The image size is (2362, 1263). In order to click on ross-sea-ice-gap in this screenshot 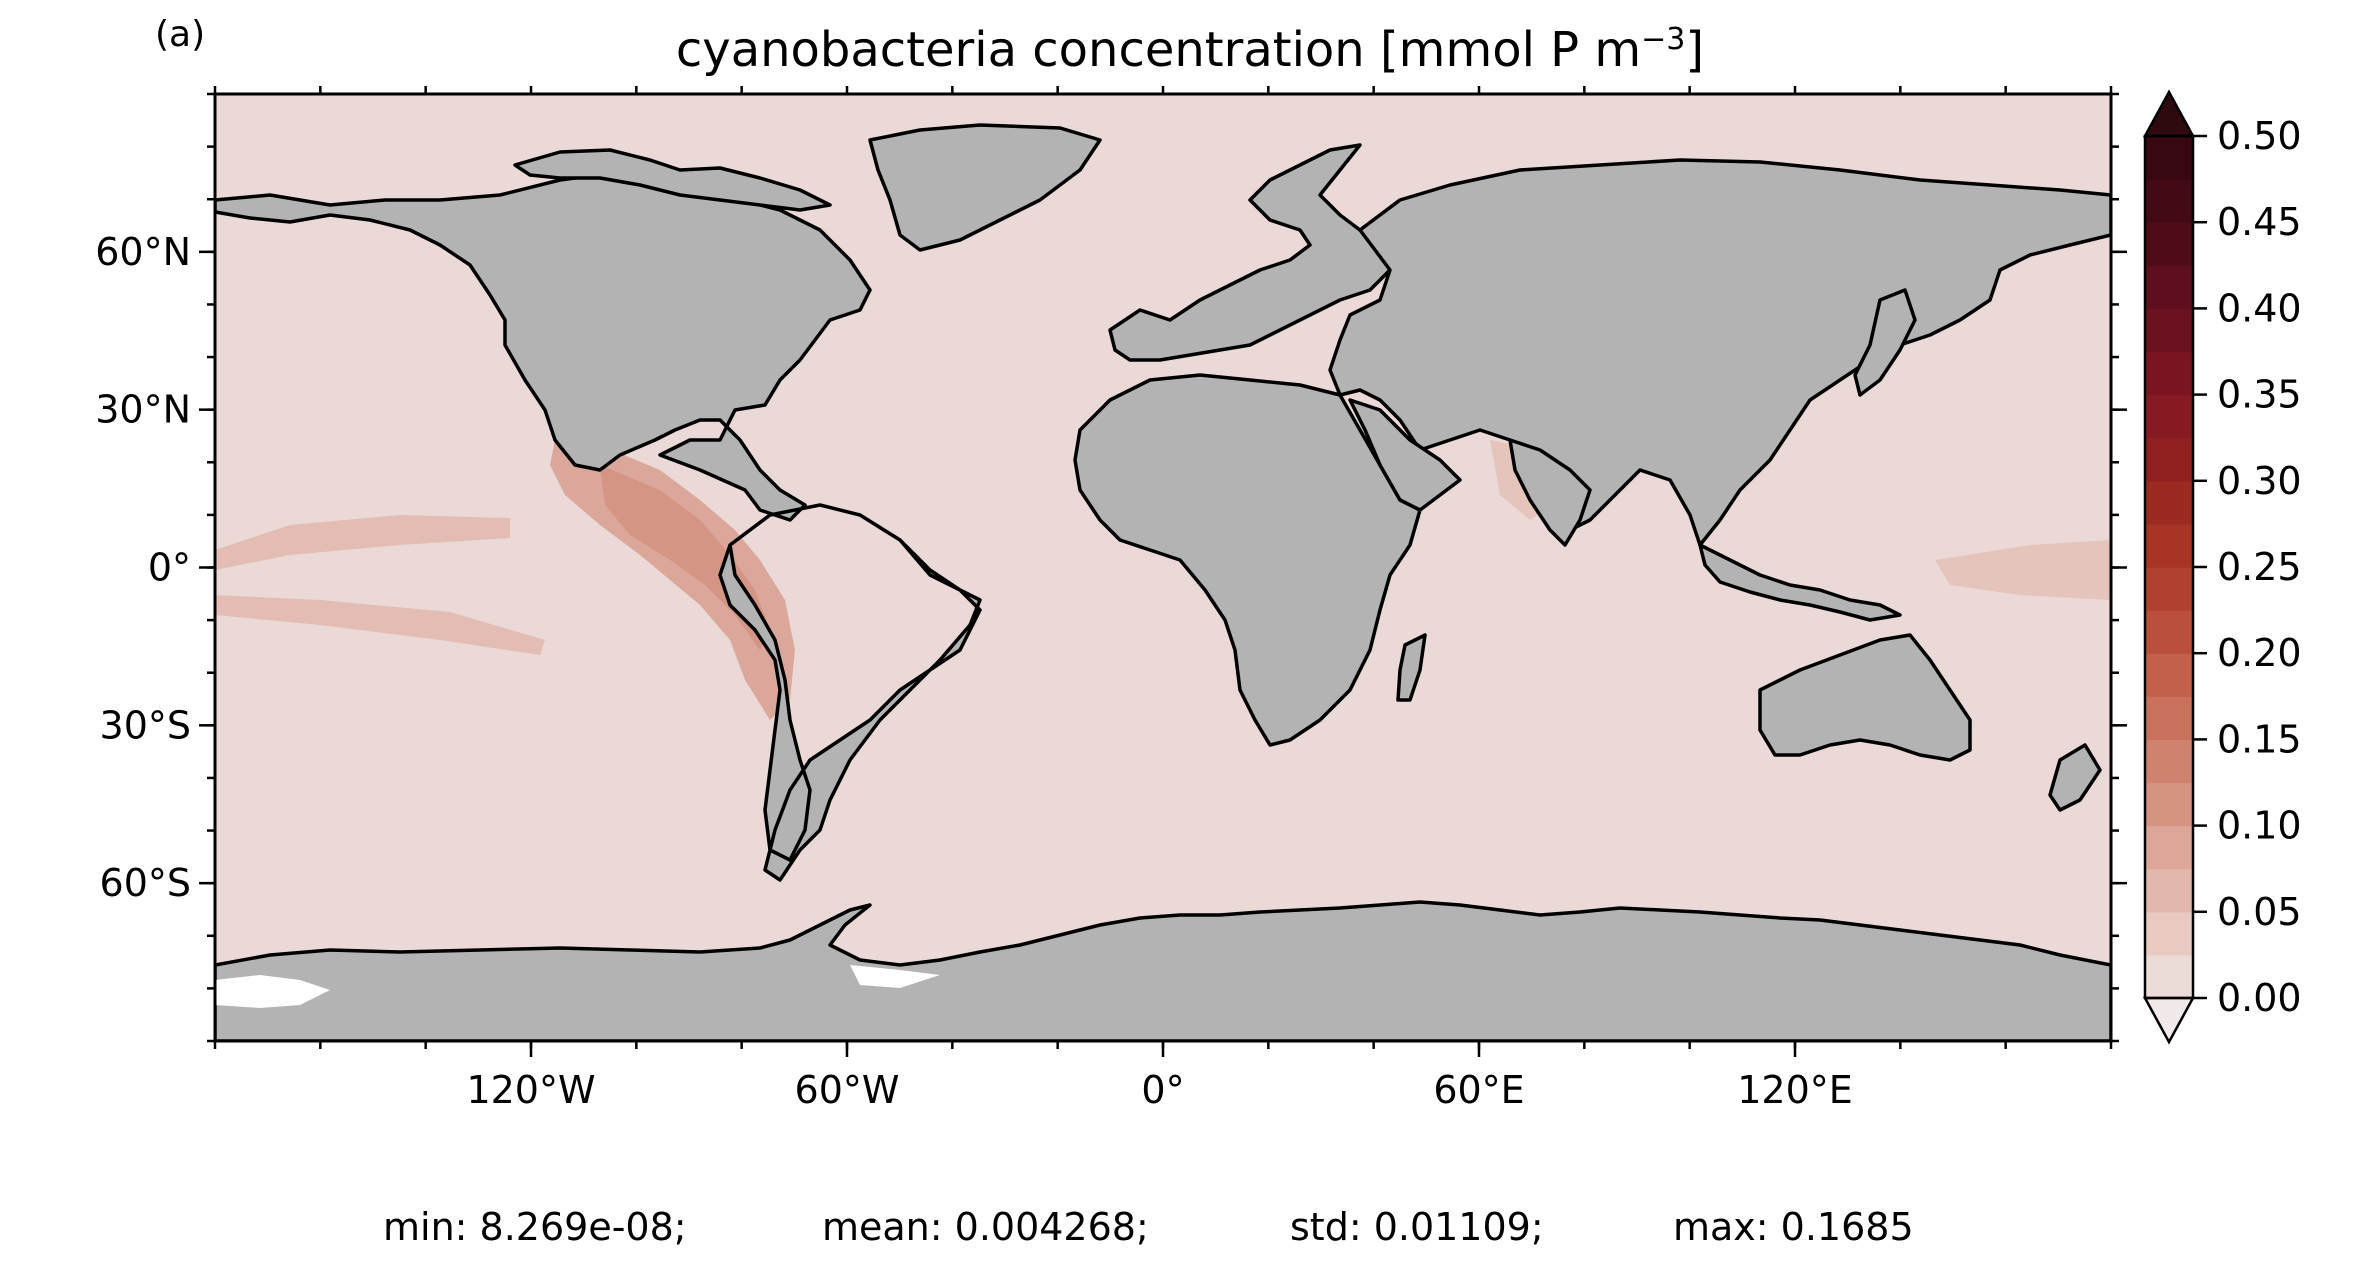, I will do `click(272, 991)`.